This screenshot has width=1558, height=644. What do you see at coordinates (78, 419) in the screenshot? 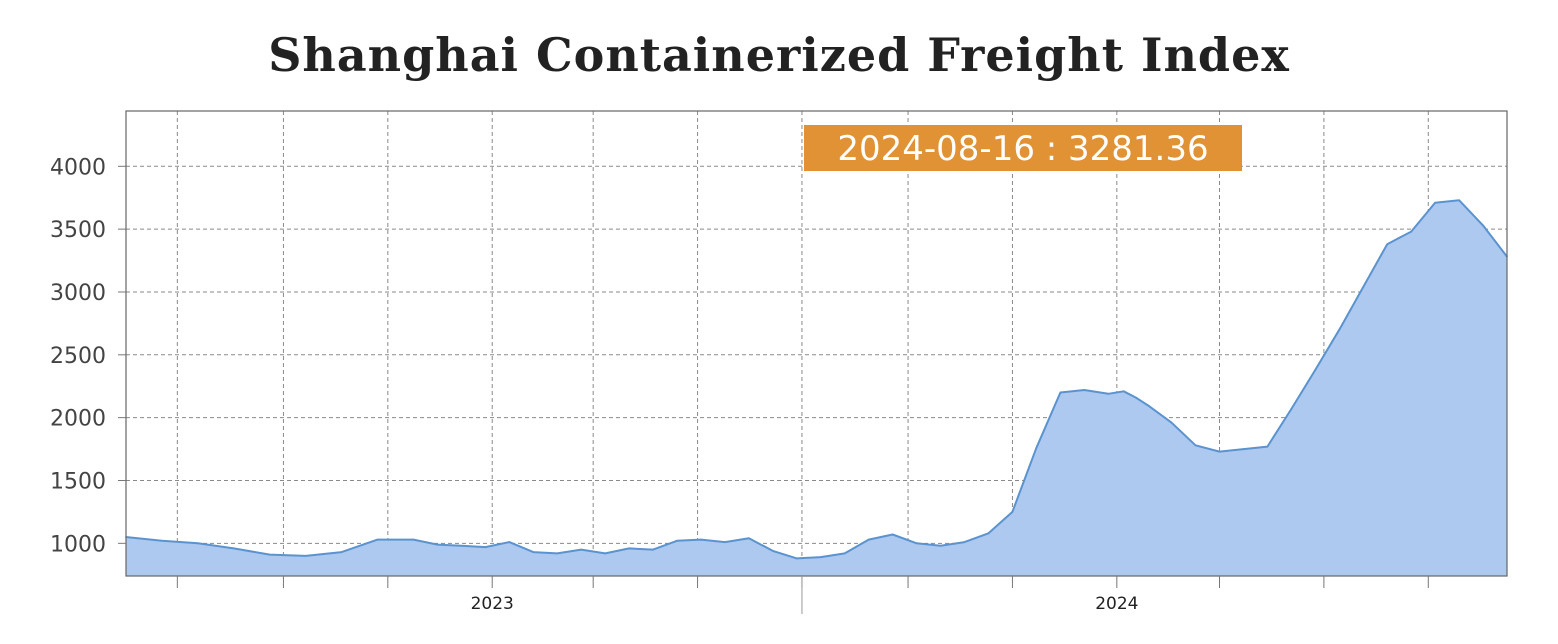
I see `y-tick-label: 2000` at bounding box center [78, 419].